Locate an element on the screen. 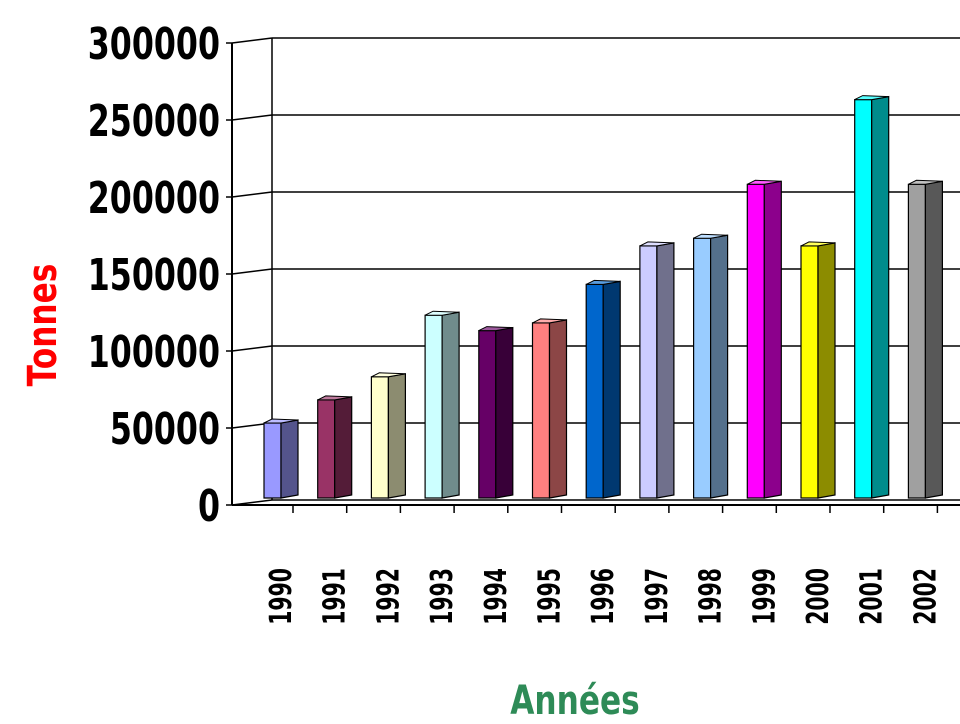  y-tick-labels: 0 50000 100000 150000 200000 250000 300000 is located at coordinates (154, 276).